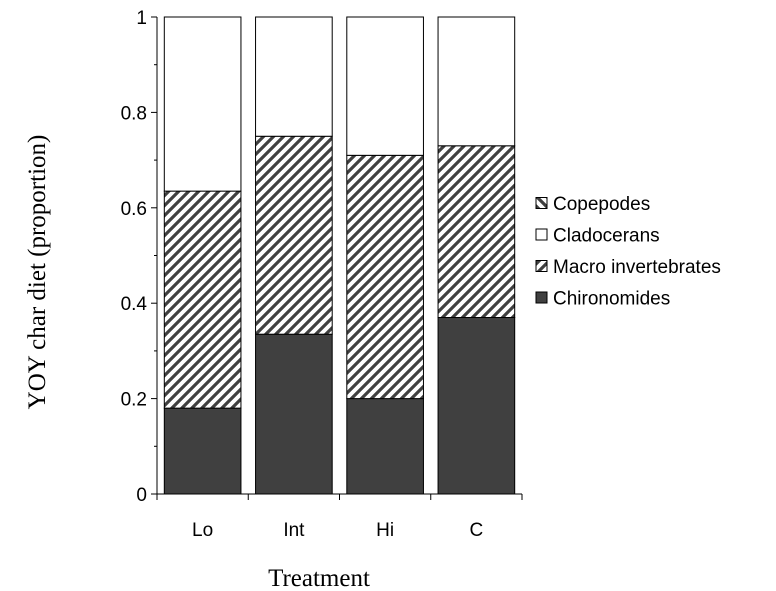  I want to click on legend-label: Macro invertebrates, so click(637, 267).